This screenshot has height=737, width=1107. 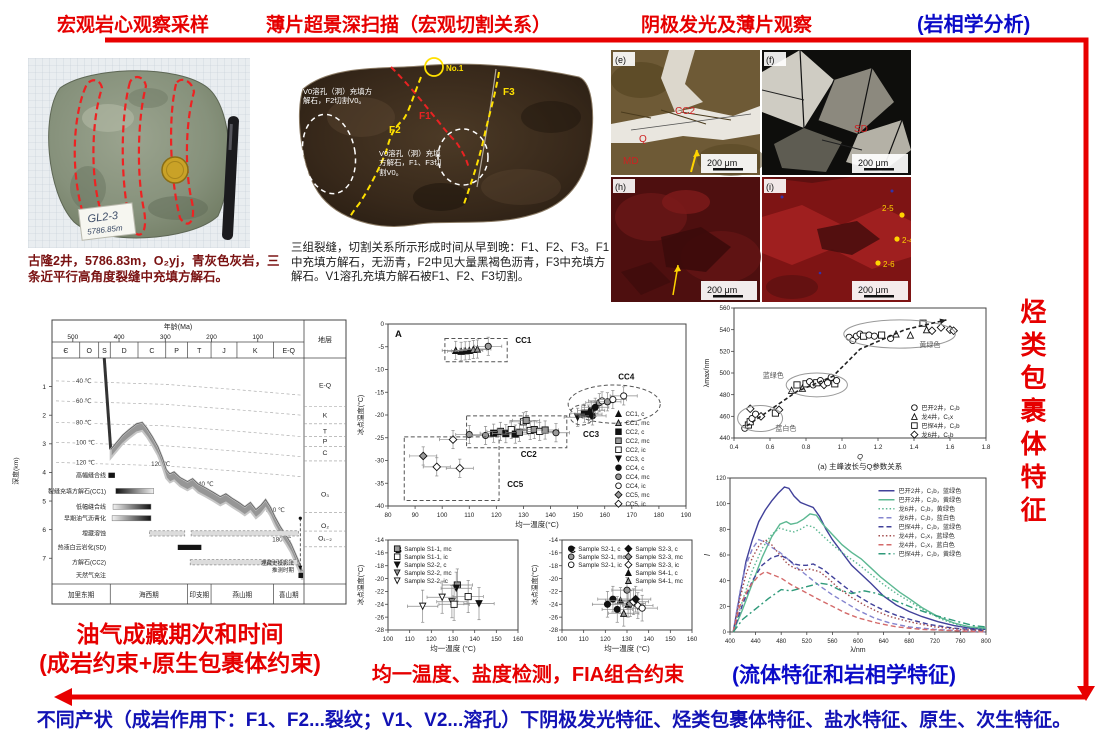 What do you see at coordinates (380, 483) in the screenshot?
I see `svg-text: -35` at bounding box center [380, 483].